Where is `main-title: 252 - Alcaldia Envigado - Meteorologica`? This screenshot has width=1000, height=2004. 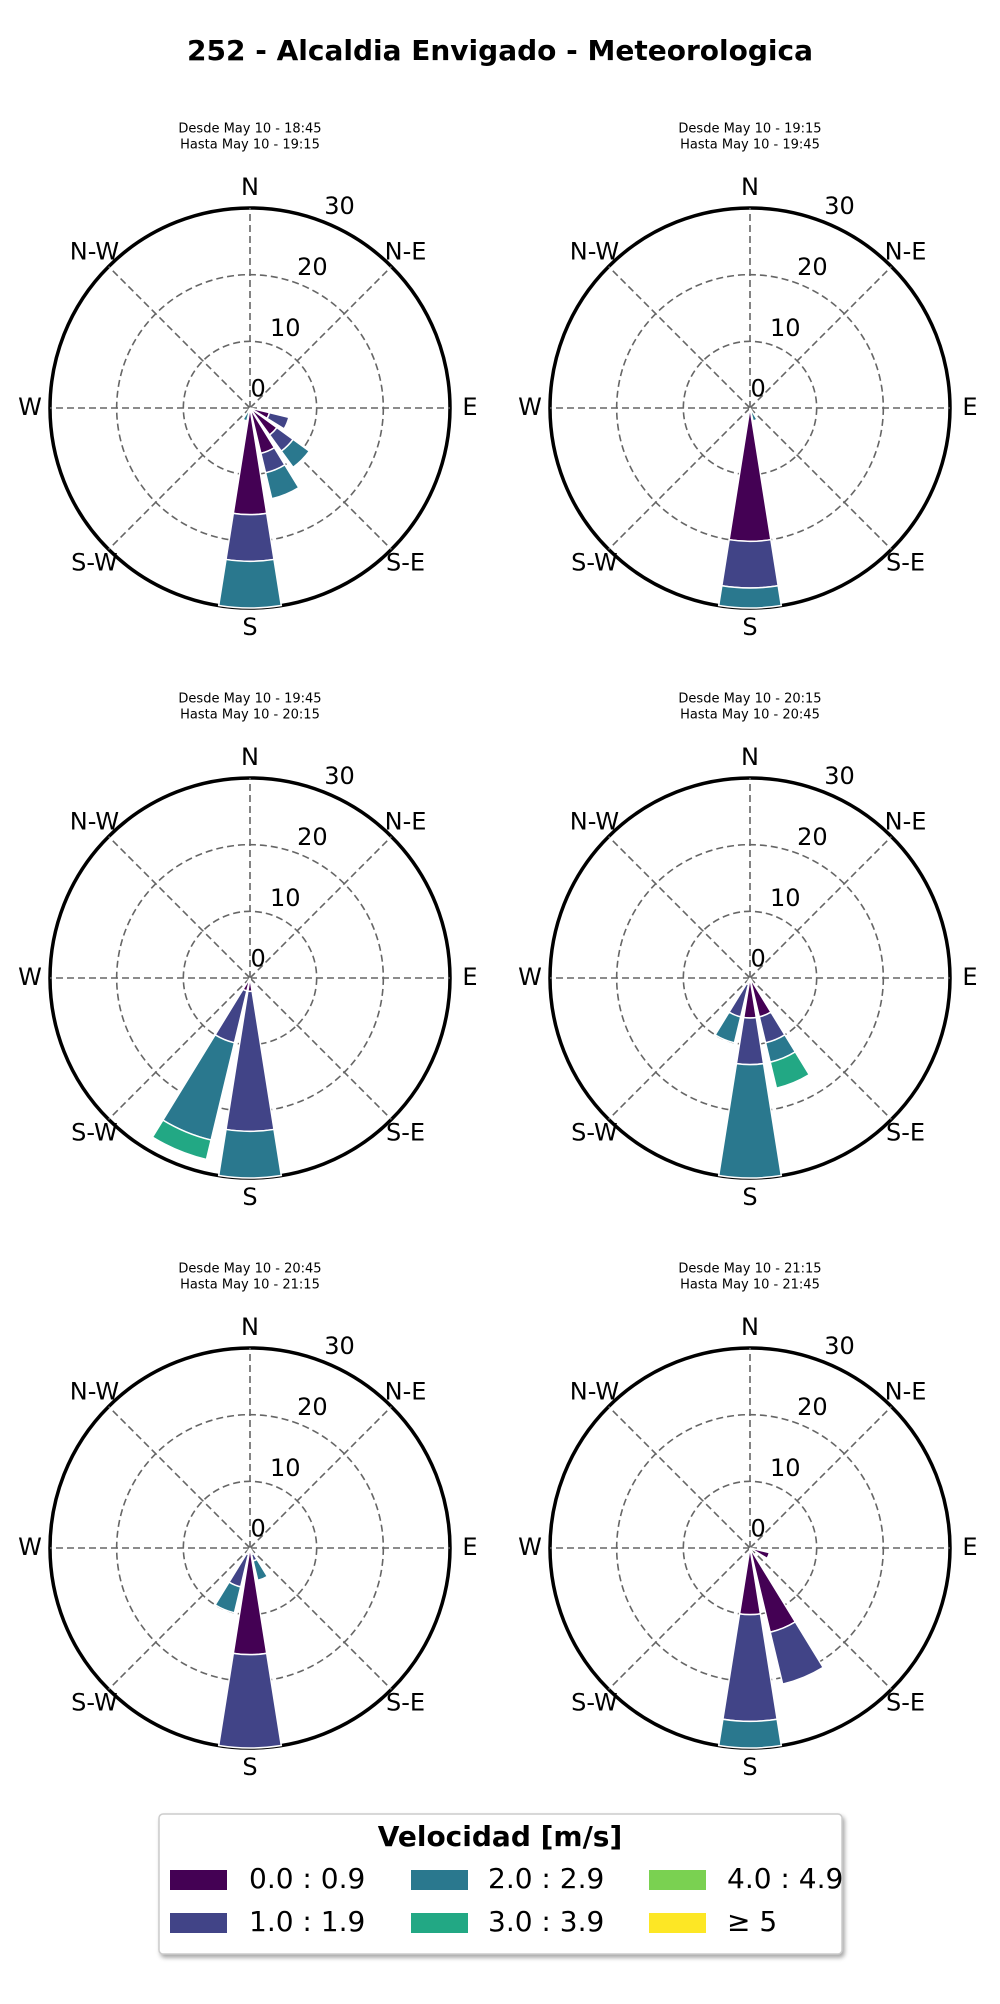
main-title: 252 - Alcaldia Envigado - Meteorologica is located at coordinates (500, 50).